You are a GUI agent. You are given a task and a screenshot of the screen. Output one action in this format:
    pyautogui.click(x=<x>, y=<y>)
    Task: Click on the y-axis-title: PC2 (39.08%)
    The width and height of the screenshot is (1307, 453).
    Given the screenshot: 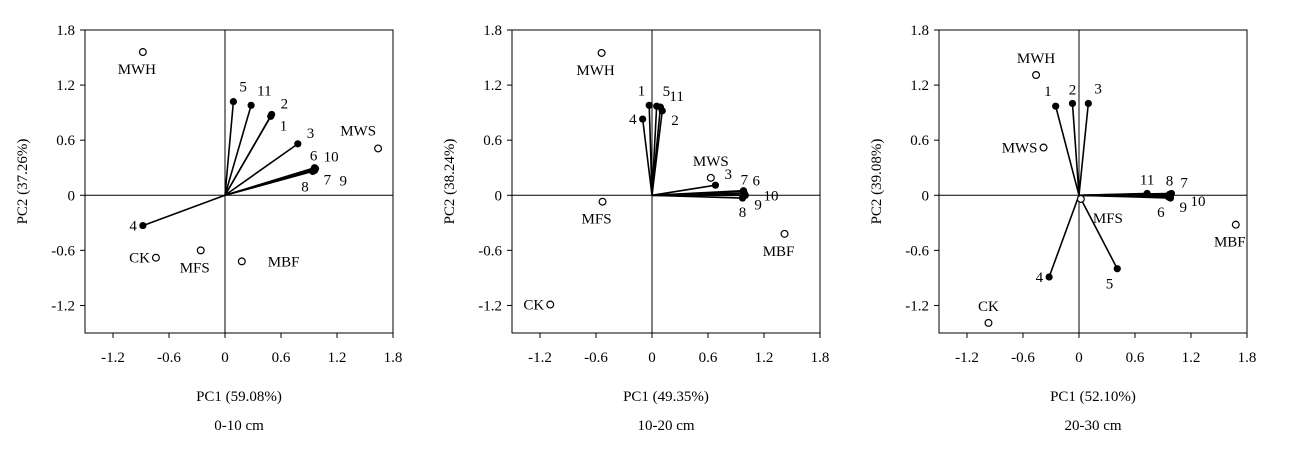 What is the action you would take?
    pyautogui.click(x=877, y=182)
    